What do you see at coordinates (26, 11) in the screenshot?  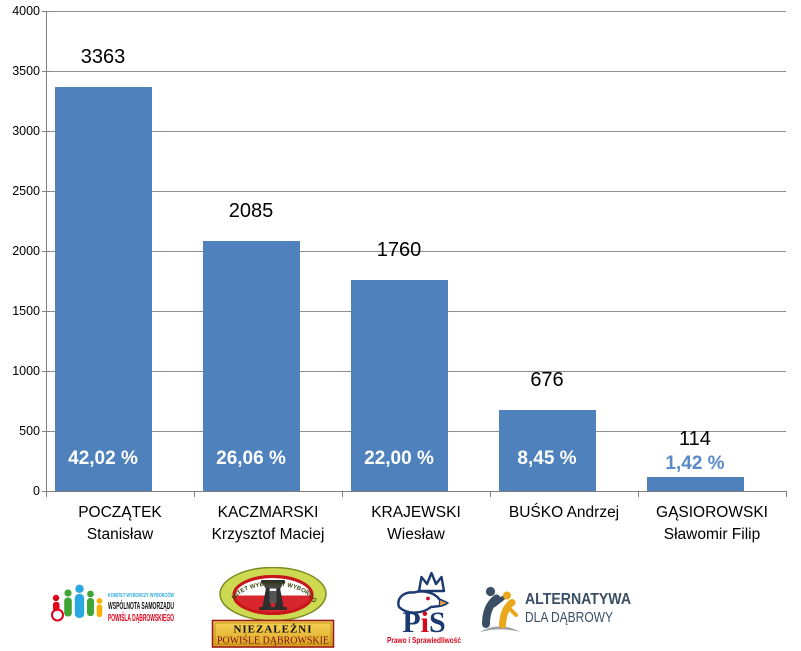 I see `y-axis-label: 4000` at bounding box center [26, 11].